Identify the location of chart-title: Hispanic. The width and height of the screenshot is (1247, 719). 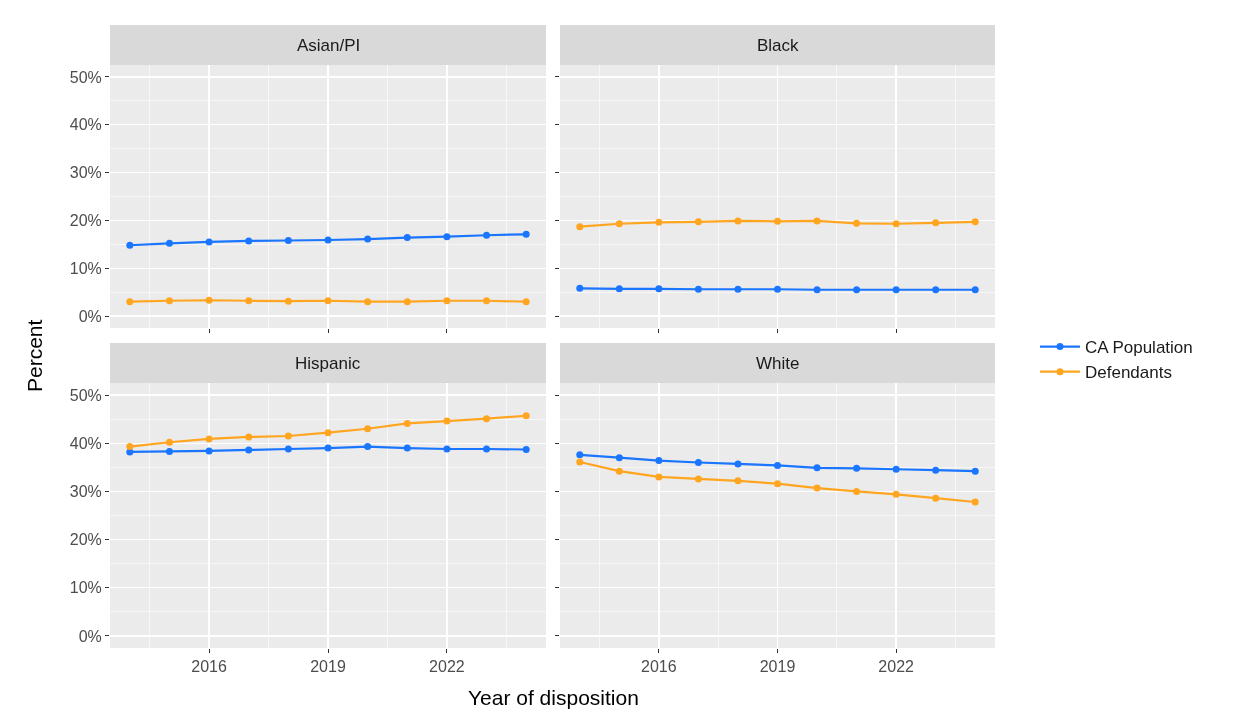
(328, 363).